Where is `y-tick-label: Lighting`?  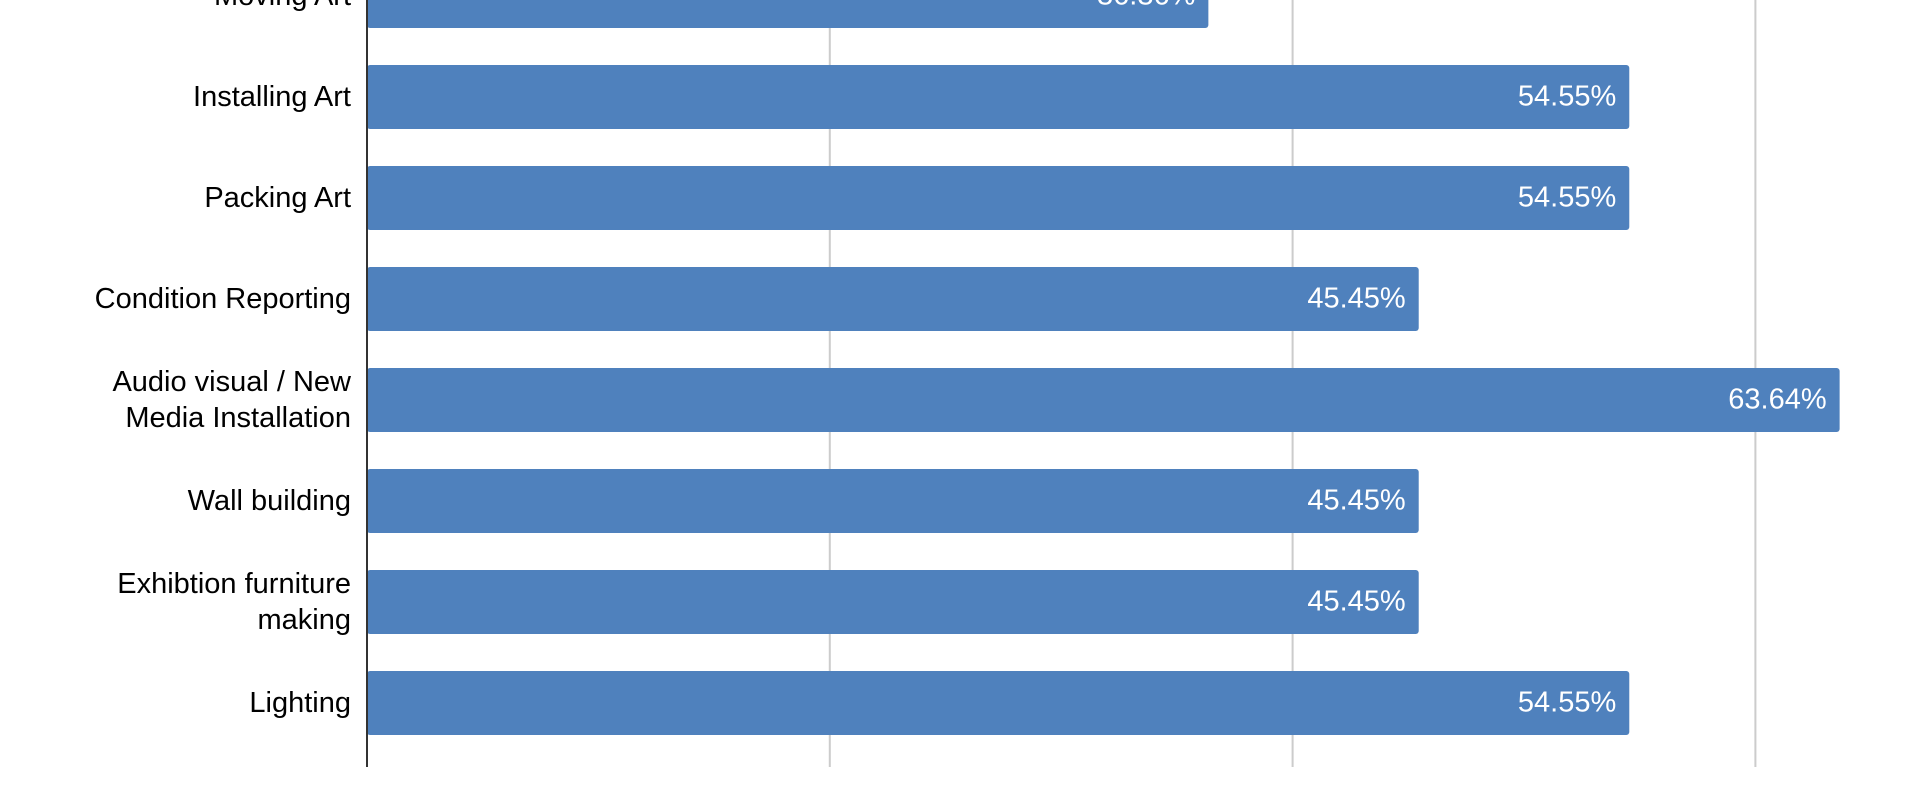 y-tick-label: Lighting is located at coordinates (300, 703).